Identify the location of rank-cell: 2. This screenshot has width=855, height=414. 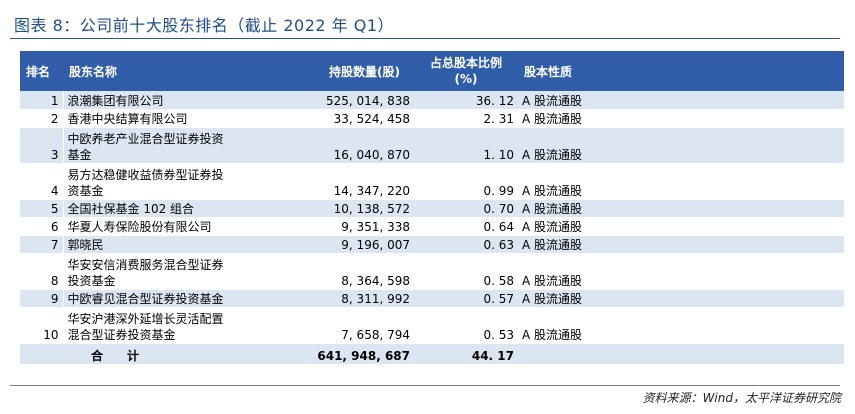
(42, 118).